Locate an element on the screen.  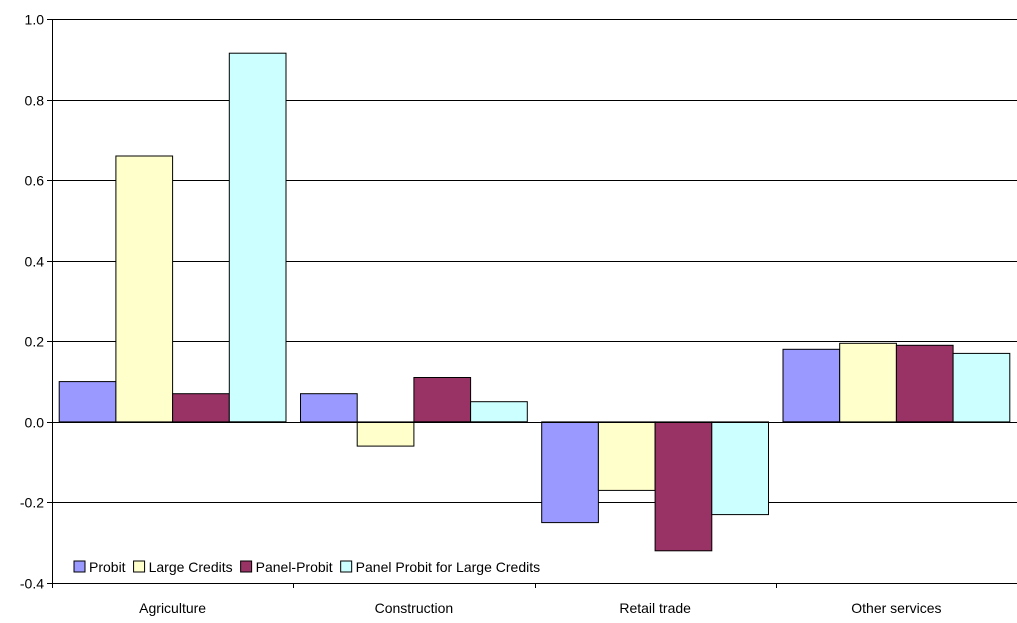
x-tick-label: Agriculture is located at coordinates (172, 608).